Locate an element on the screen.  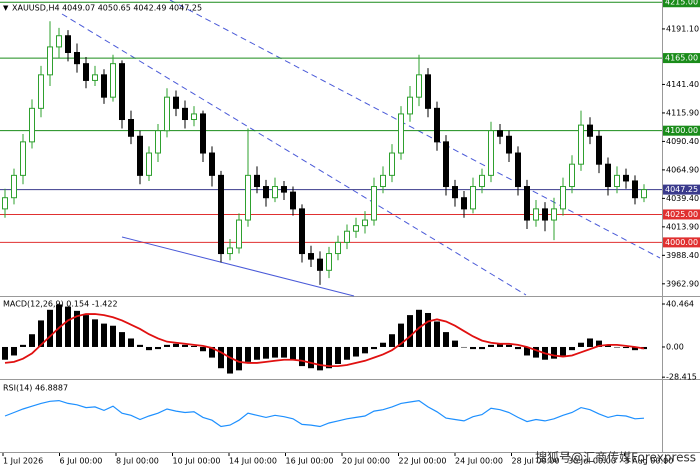
y-tick-label: 3962.90 is located at coordinates (682, 283).